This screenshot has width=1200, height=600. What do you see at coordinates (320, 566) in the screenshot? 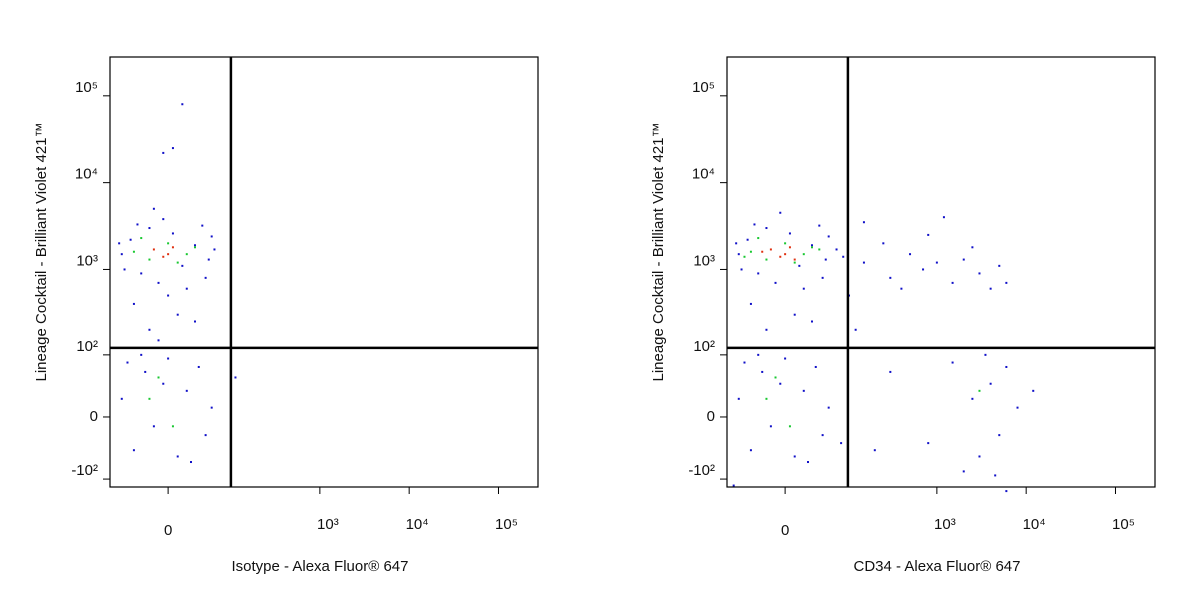
I see `x-axis-label: Isotype - Alexa Fluor® 647` at bounding box center [320, 566].